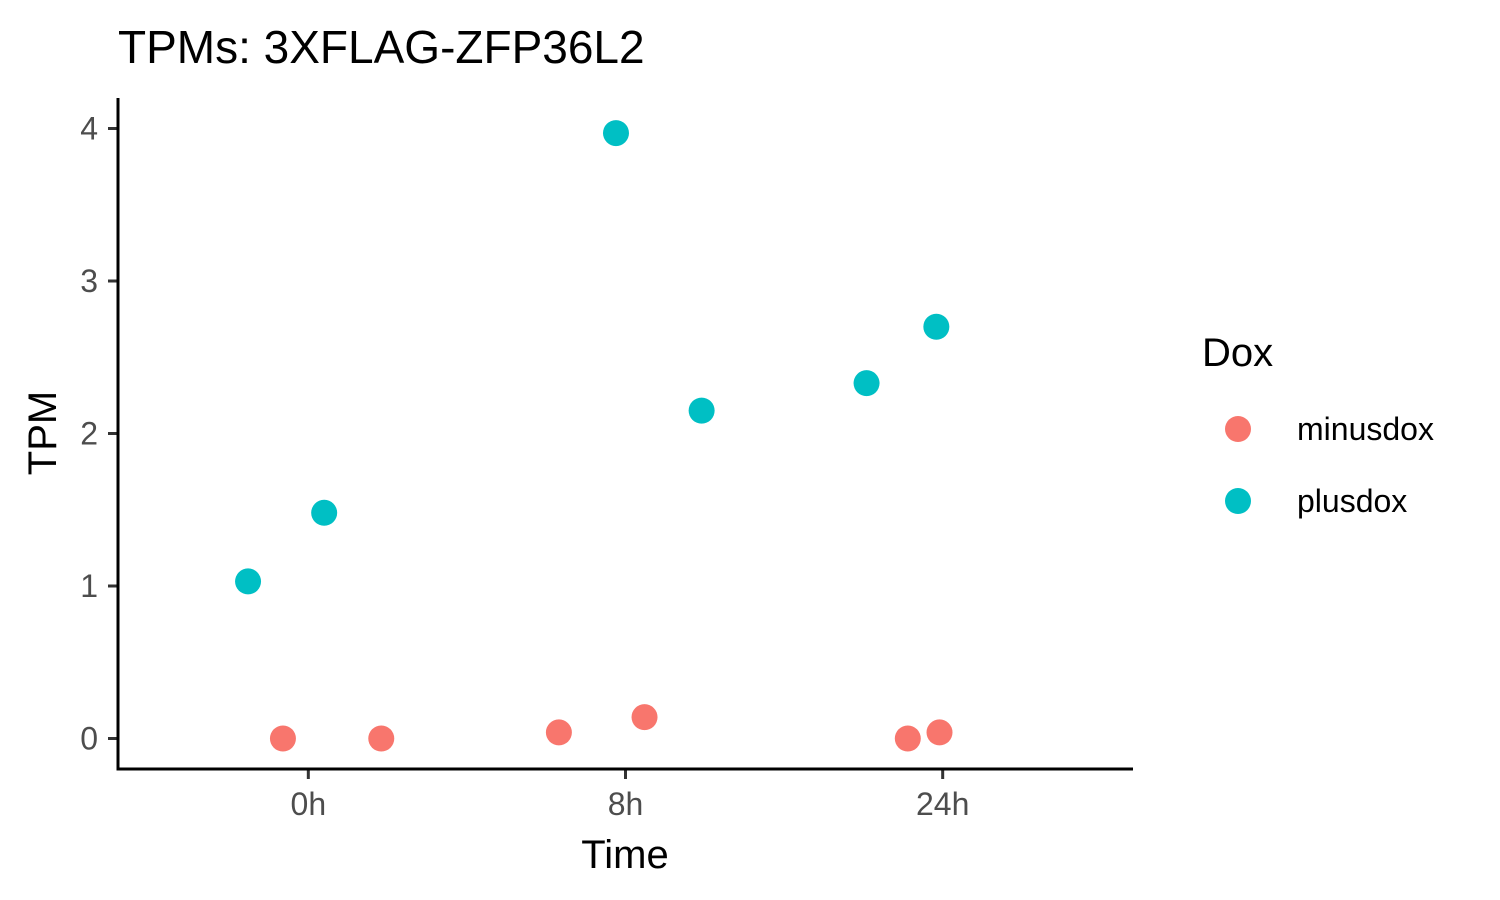 This screenshot has width=1500, height=900. Describe the element at coordinates (43, 433) in the screenshot. I see `y-axis-title: TPM` at that location.